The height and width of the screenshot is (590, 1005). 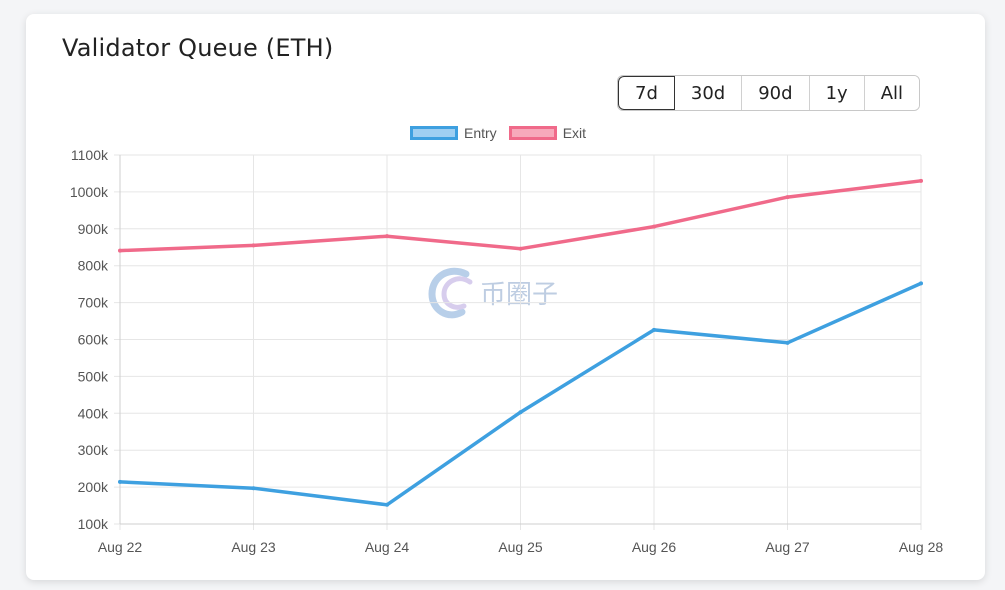 What do you see at coordinates (387, 547) in the screenshot?
I see `x-tick-label: Aug 24` at bounding box center [387, 547].